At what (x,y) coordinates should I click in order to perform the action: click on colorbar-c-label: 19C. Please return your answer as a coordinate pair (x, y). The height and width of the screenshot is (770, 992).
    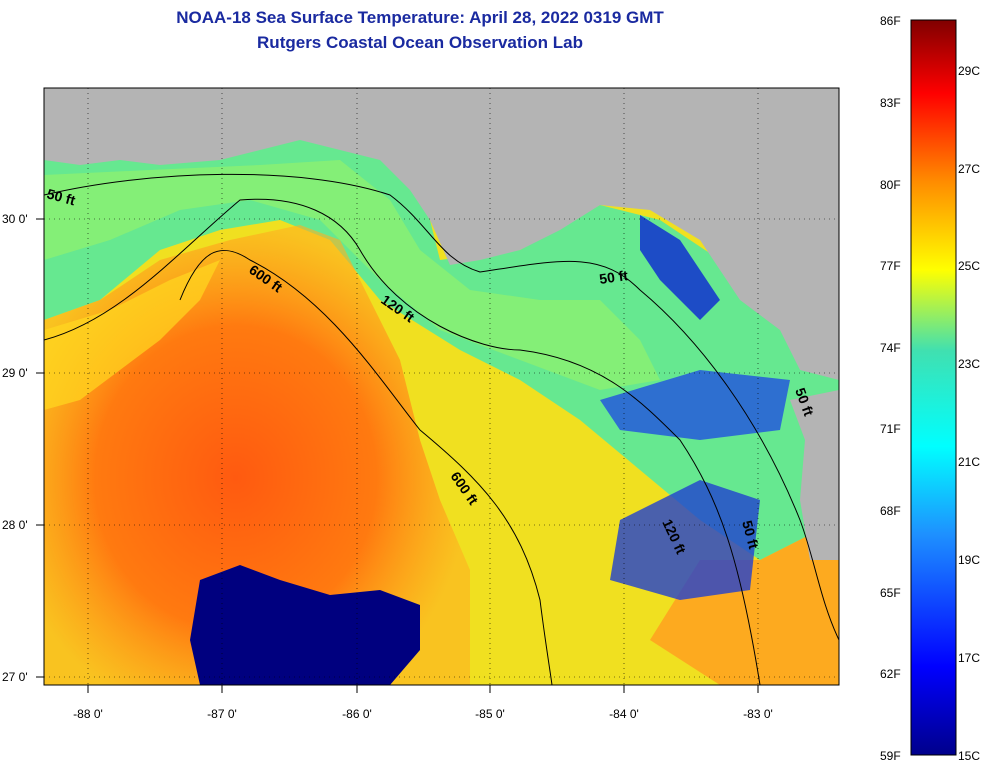
    Looking at the image, I should click on (969, 560).